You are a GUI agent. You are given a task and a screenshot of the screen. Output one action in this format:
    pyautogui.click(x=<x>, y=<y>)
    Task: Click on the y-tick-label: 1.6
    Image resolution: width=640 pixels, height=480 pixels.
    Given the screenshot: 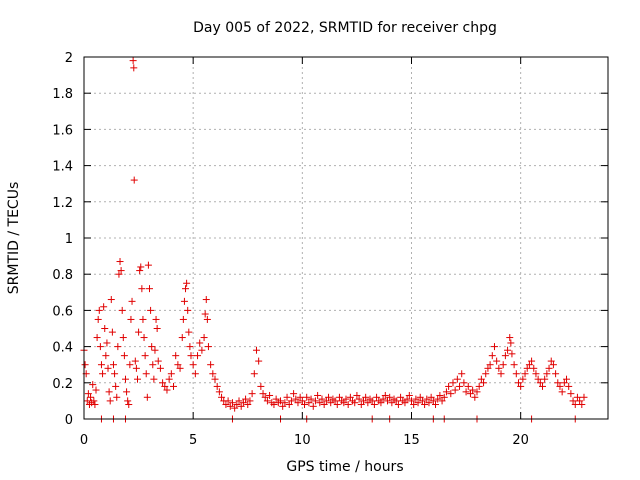 What is the action you would take?
    pyautogui.click(x=62, y=130)
    